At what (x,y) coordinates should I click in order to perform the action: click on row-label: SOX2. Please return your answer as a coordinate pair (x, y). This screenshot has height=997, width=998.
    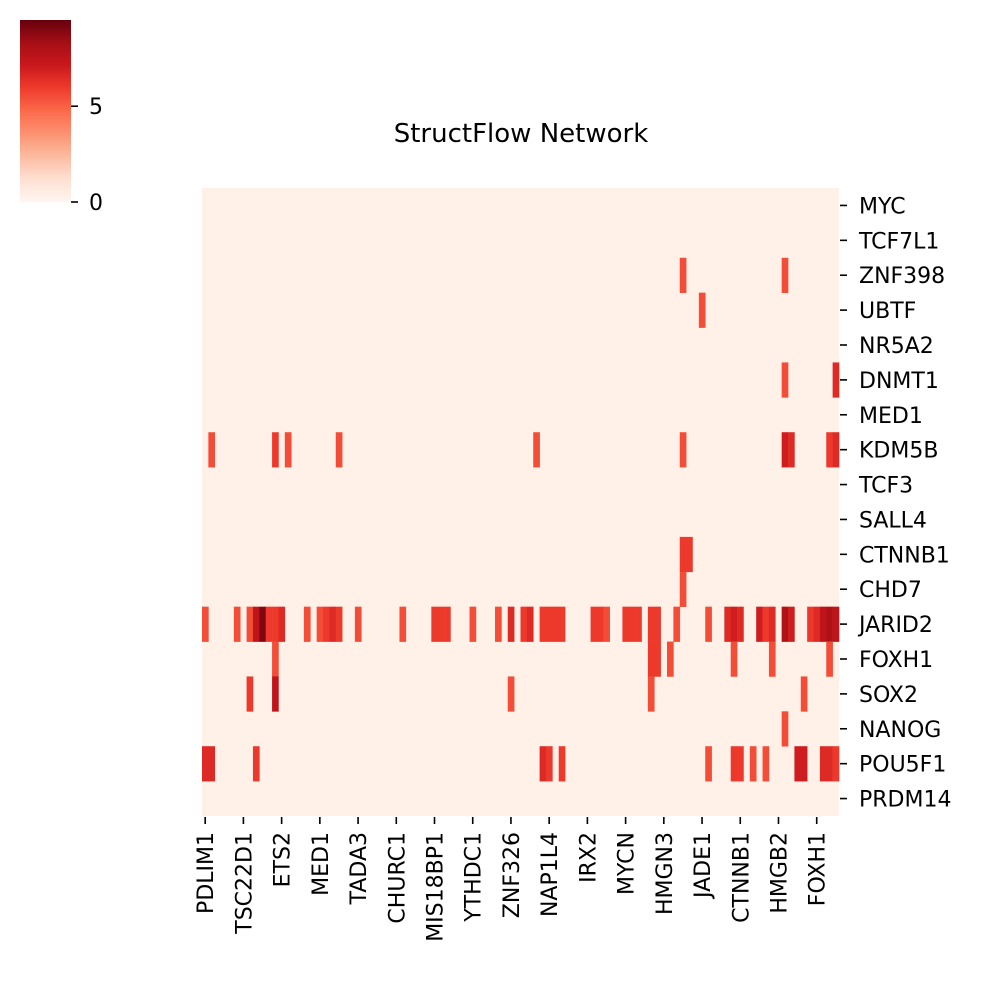
    Looking at the image, I should click on (888, 695).